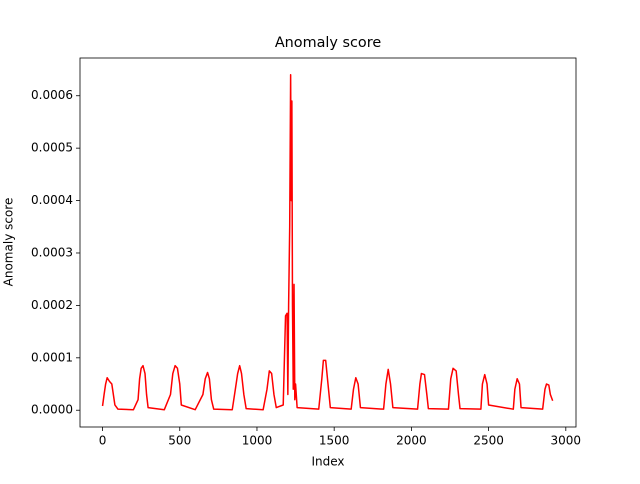  I want to click on y-tick-label: 0.0003, so click(52, 252).